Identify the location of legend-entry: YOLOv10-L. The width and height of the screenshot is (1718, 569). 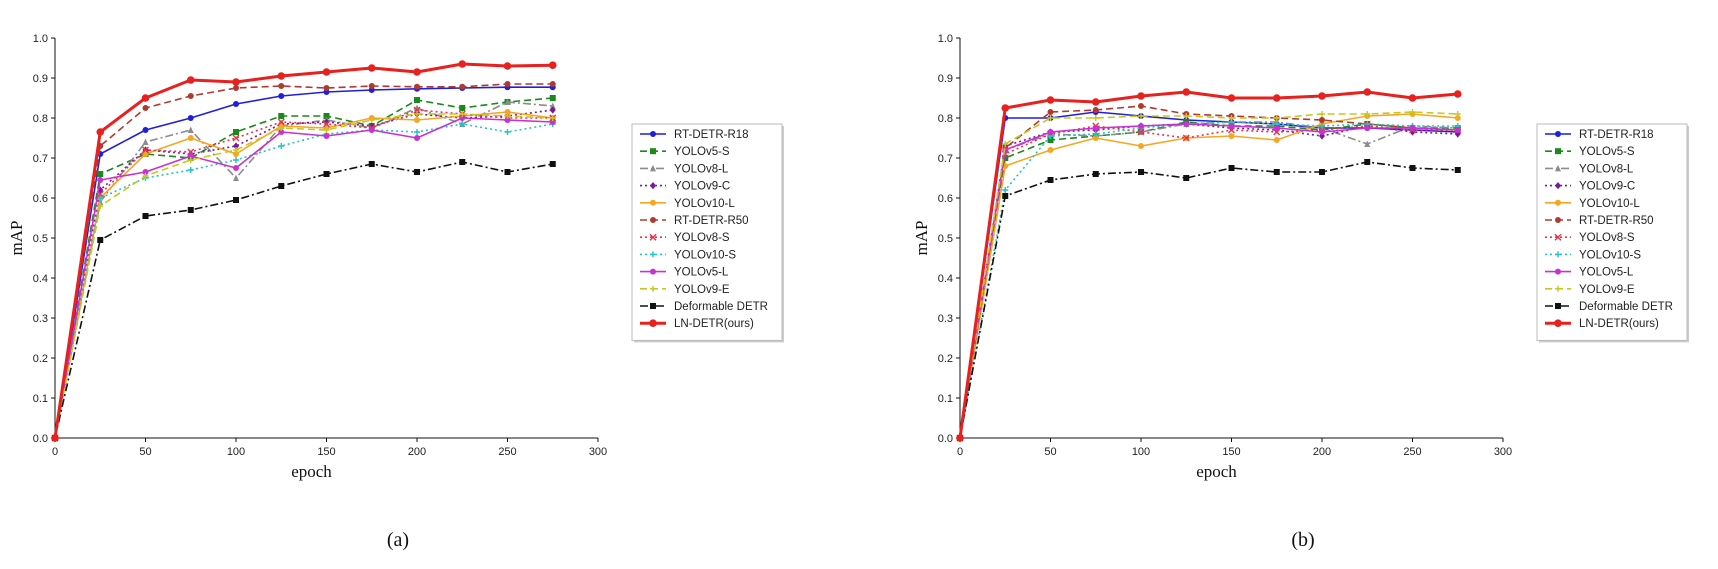
(1592, 204).